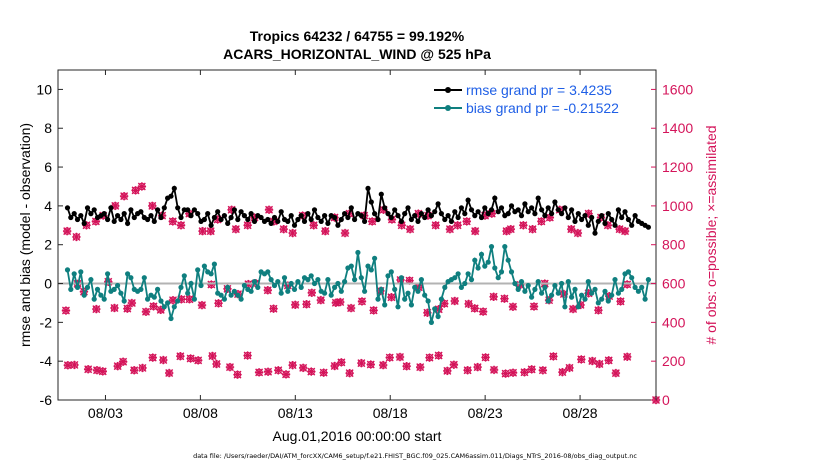 Image resolution: width=830 pixels, height=470 pixels. Describe the element at coordinates (46, 361) in the screenshot. I see `y-tick-label: -4` at that location.